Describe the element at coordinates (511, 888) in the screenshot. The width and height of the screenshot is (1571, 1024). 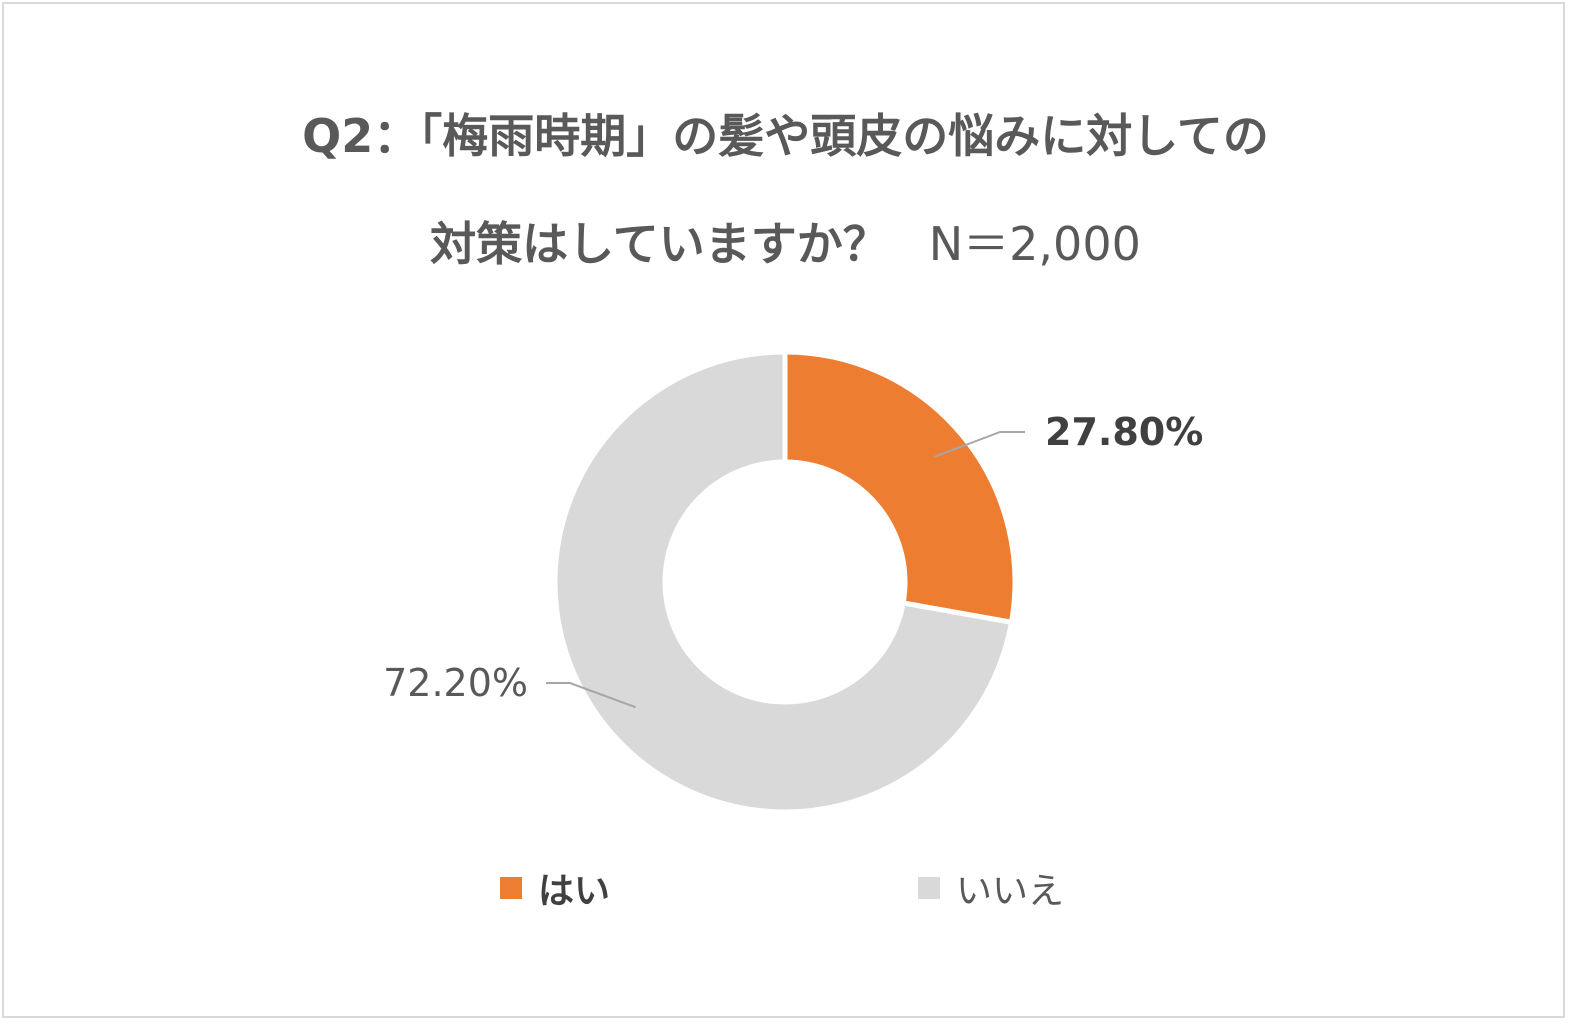
I see `legend-swatch-yes` at that location.